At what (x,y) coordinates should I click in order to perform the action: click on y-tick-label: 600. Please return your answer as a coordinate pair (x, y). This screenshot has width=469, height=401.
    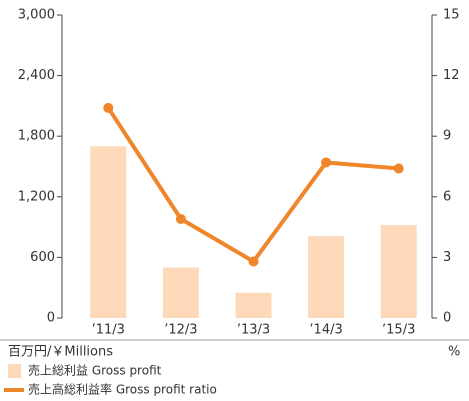
    Looking at the image, I should click on (42, 257).